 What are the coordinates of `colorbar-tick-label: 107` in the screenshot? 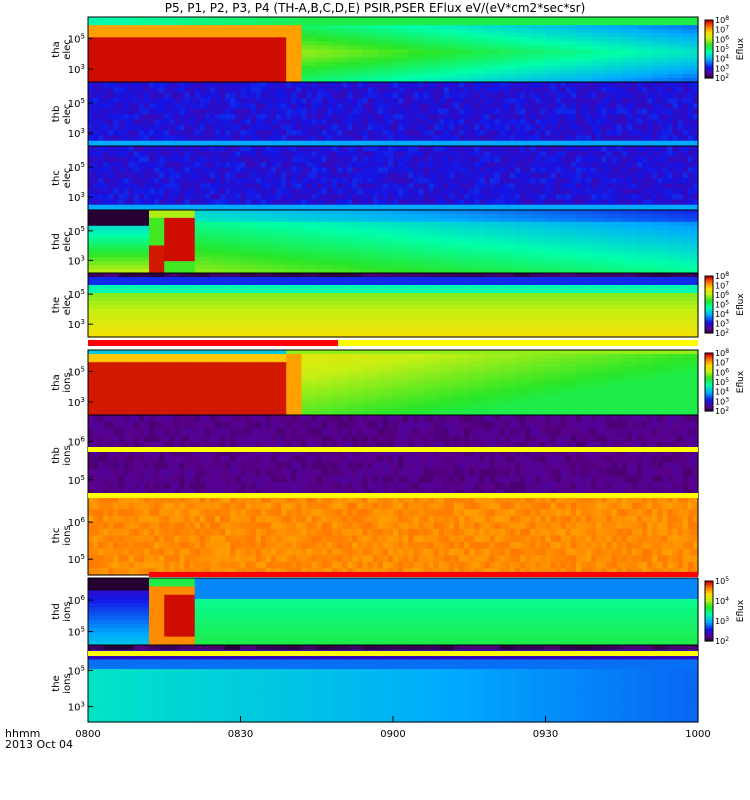 It's located at (722, 286).